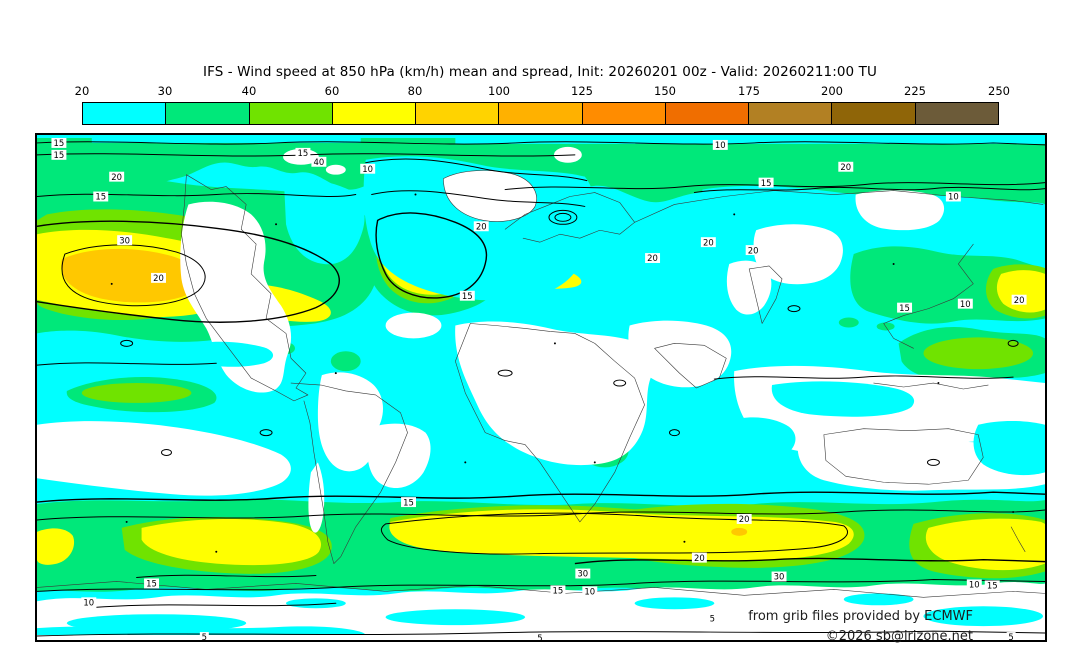 This screenshot has height=658, width=1080. I want to click on colorbar-tick: 40, so click(249, 91).